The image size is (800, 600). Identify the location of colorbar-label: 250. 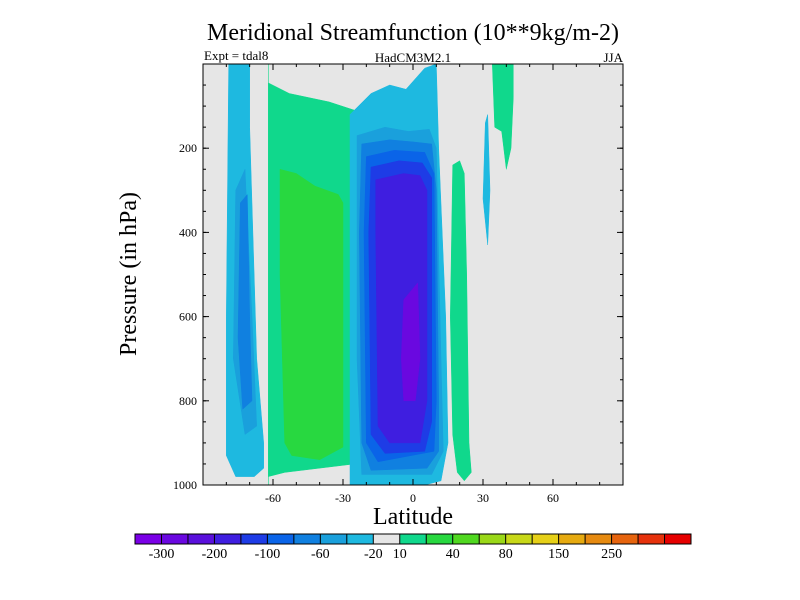
(611, 554).